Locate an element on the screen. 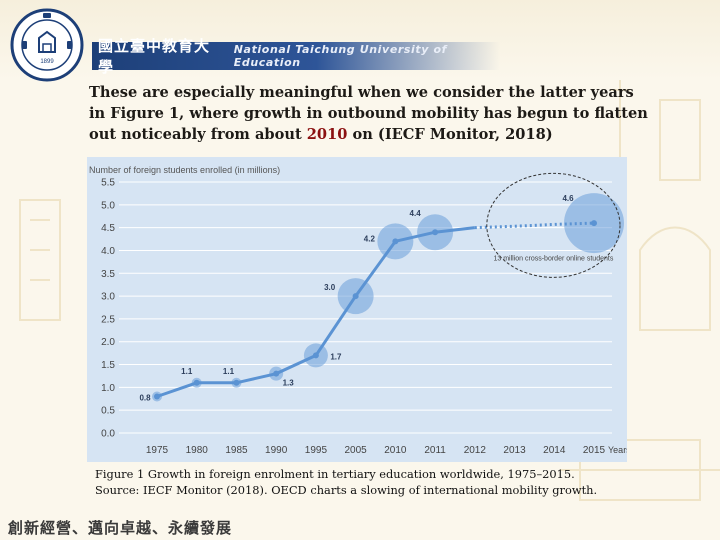  university-name-zh: 國立臺中教育大學 is located at coordinates (154, 56).